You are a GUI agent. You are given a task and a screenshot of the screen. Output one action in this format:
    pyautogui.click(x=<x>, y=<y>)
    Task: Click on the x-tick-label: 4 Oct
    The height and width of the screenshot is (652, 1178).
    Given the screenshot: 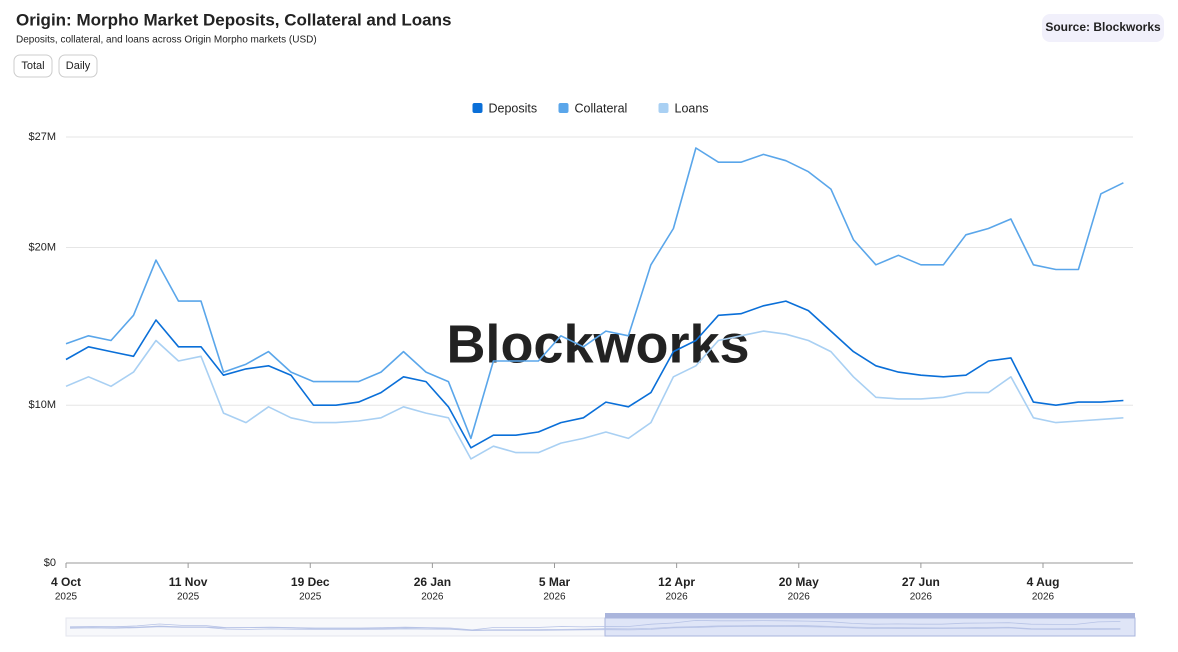 What is the action you would take?
    pyautogui.click(x=66, y=582)
    